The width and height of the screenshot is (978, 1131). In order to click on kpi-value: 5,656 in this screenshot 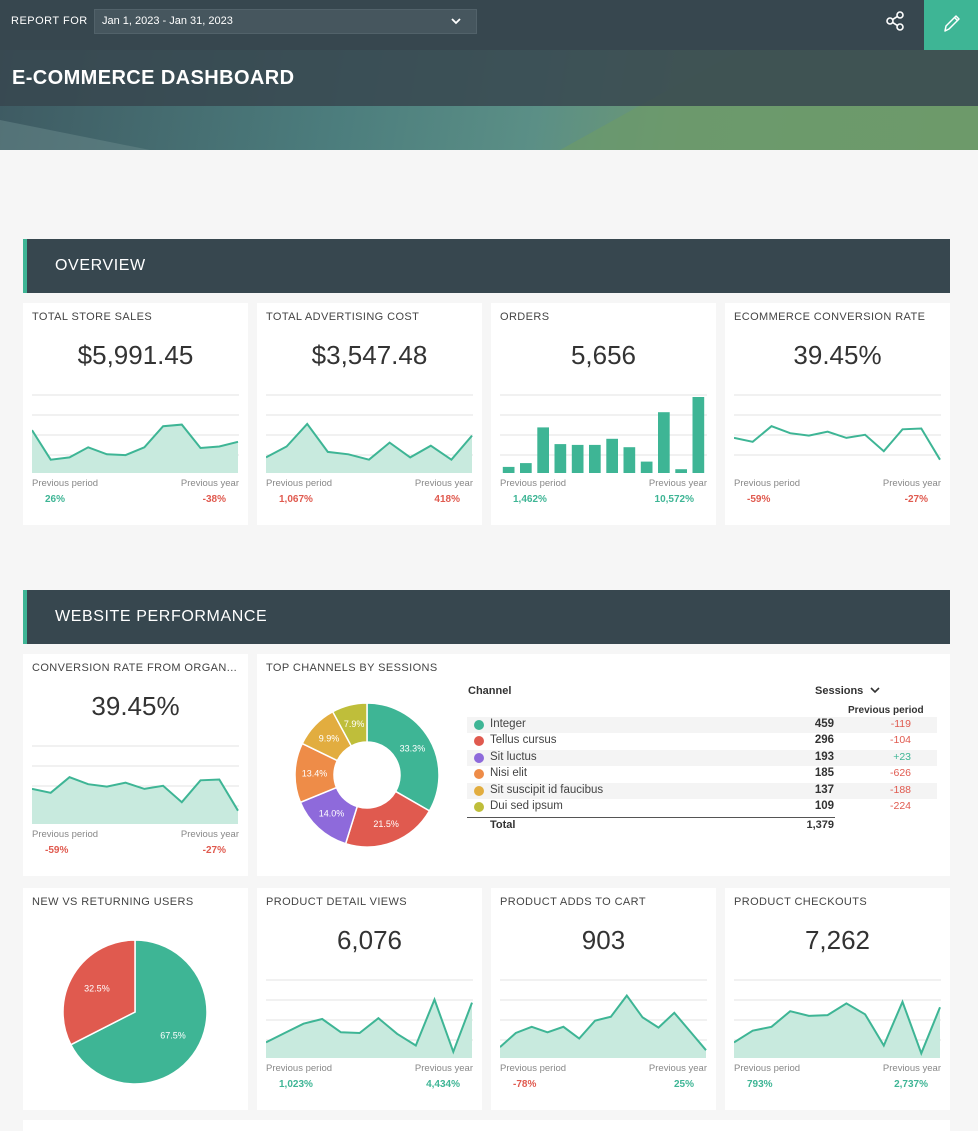, I will do `click(603, 355)`.